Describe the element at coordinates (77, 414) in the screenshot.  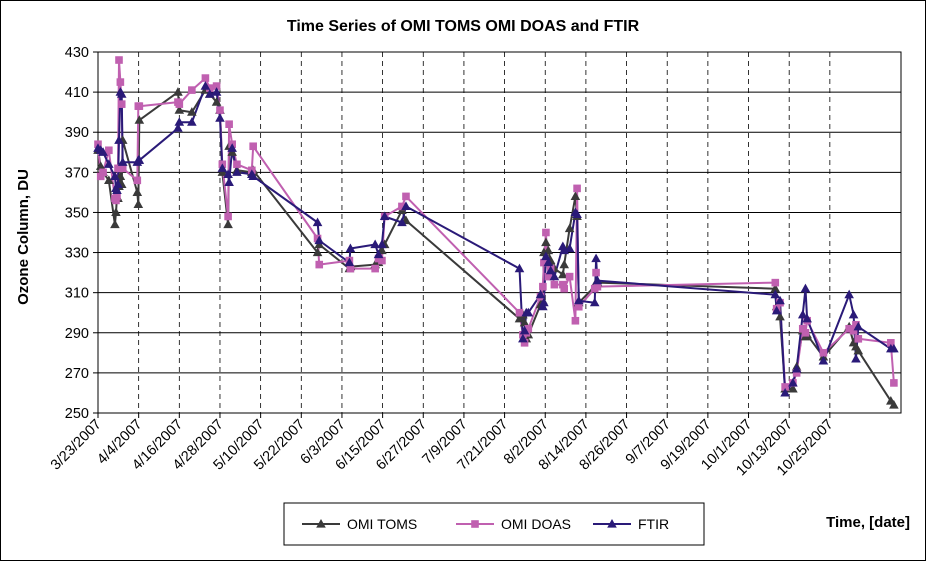
I see `y-tick-label: 250` at that location.